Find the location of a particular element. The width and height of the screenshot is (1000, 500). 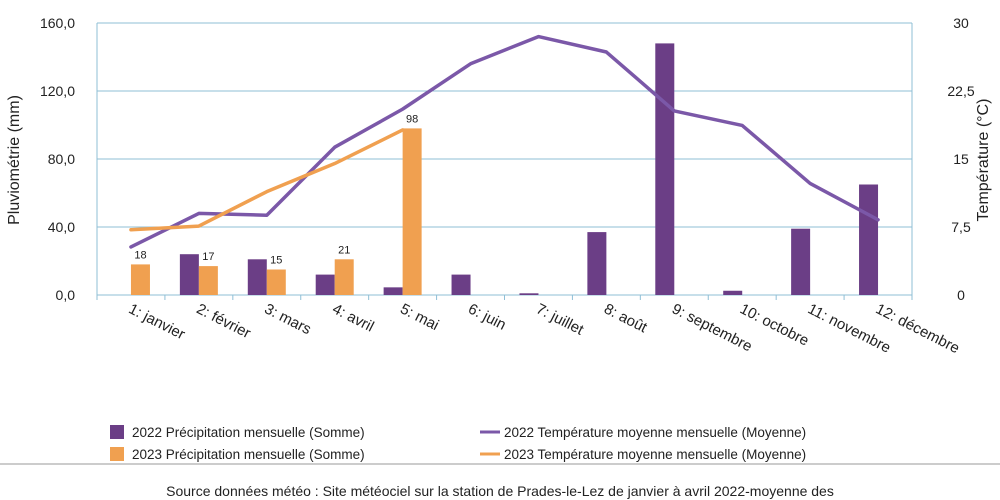

bar-data-label: 15 is located at coordinates (276, 261).